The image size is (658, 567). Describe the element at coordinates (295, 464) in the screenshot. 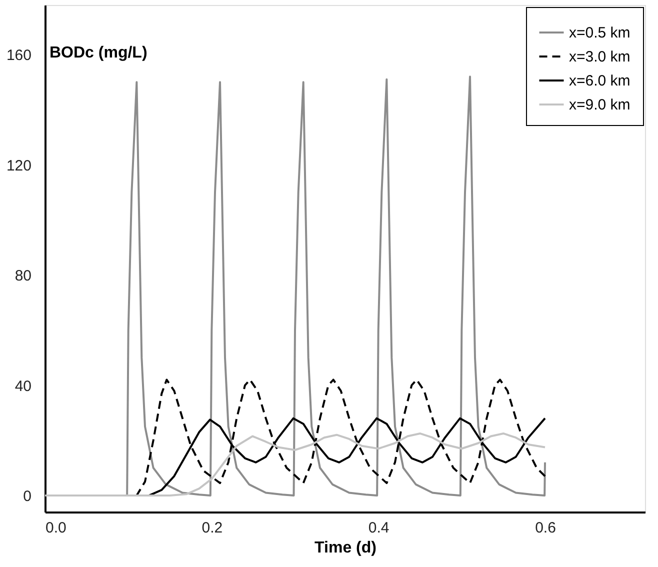

I see `line-series` at that location.